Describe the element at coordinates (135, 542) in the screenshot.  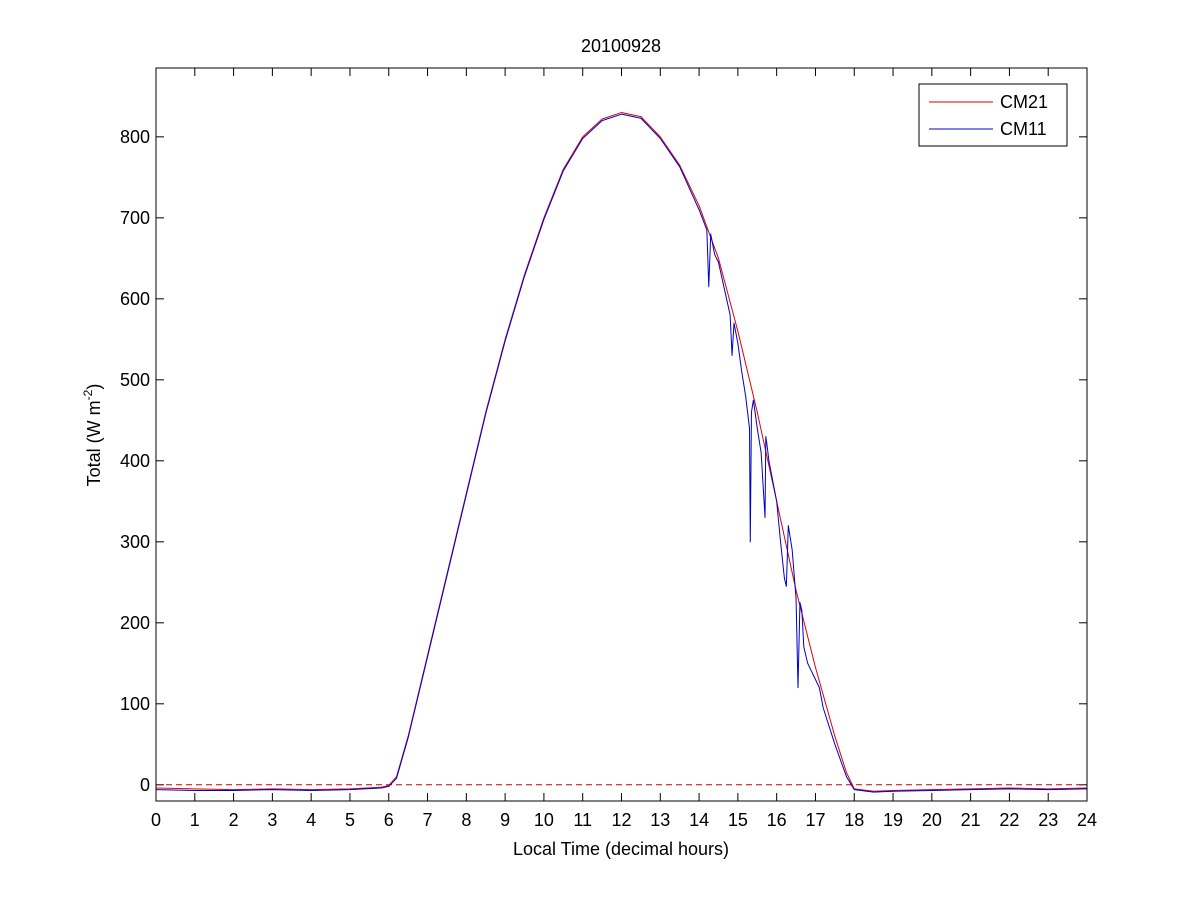
I see `y-tick-label: 300` at that location.